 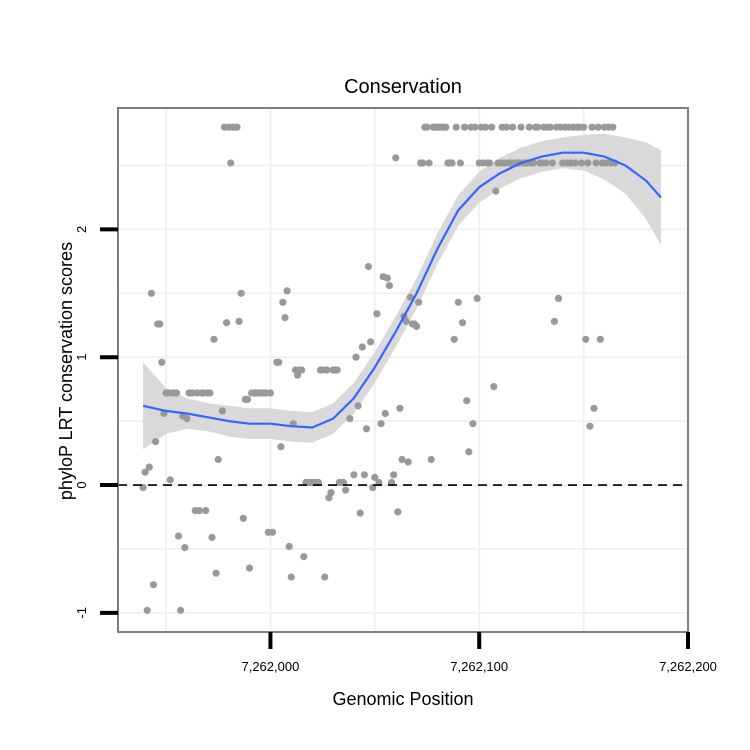 I want to click on chart-title: Conservation, so click(x=403, y=87).